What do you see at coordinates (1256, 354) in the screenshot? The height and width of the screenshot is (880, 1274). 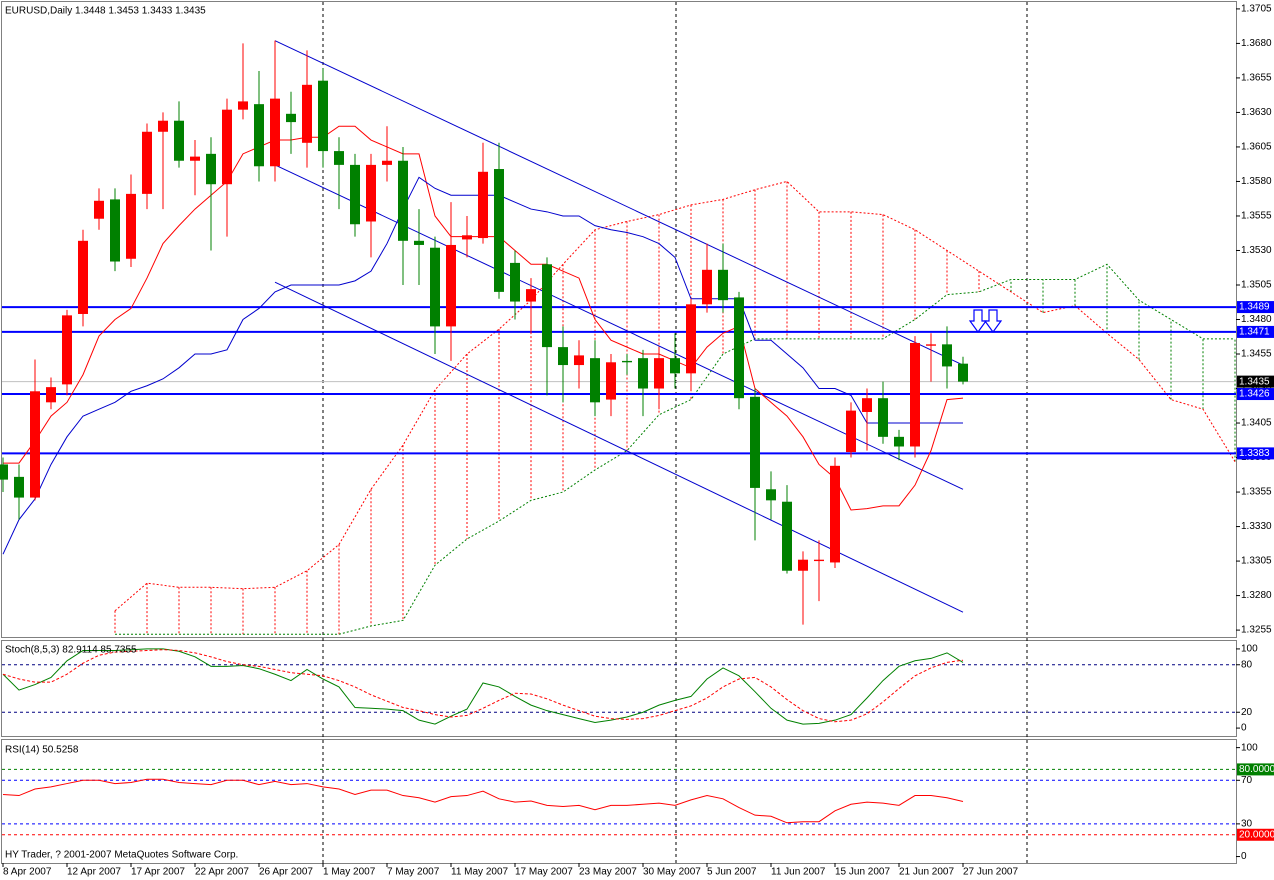 I see `y-tick-label: 1.3455` at bounding box center [1256, 354].